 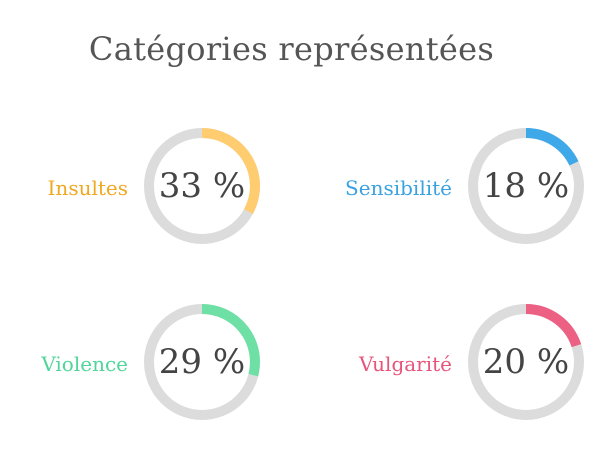 I want to click on donut-value-vulgarite: 20 %, so click(x=526, y=362).